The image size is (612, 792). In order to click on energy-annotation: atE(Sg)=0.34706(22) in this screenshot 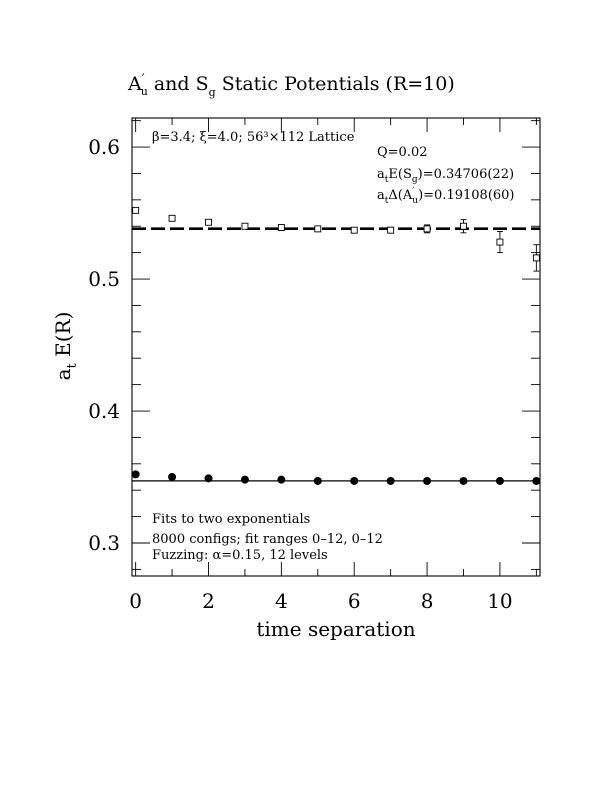, I will do `click(445, 176)`.